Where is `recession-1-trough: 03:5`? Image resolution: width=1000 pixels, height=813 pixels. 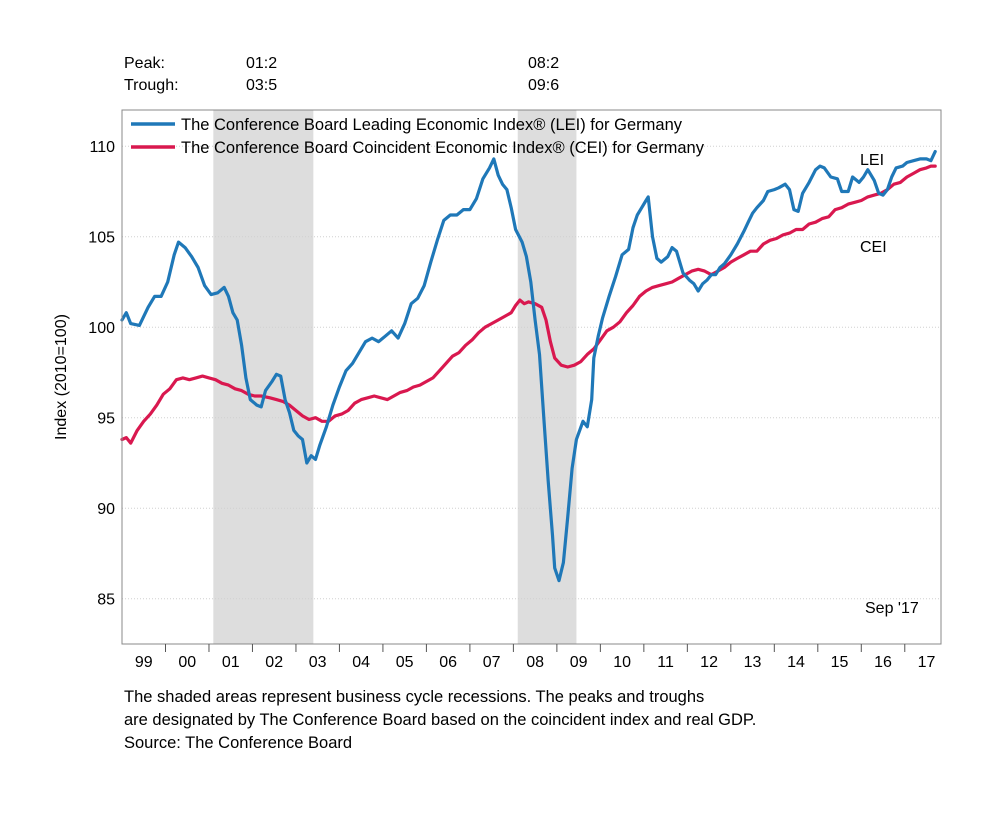
recession-1-trough: 03:5 is located at coordinates (262, 85).